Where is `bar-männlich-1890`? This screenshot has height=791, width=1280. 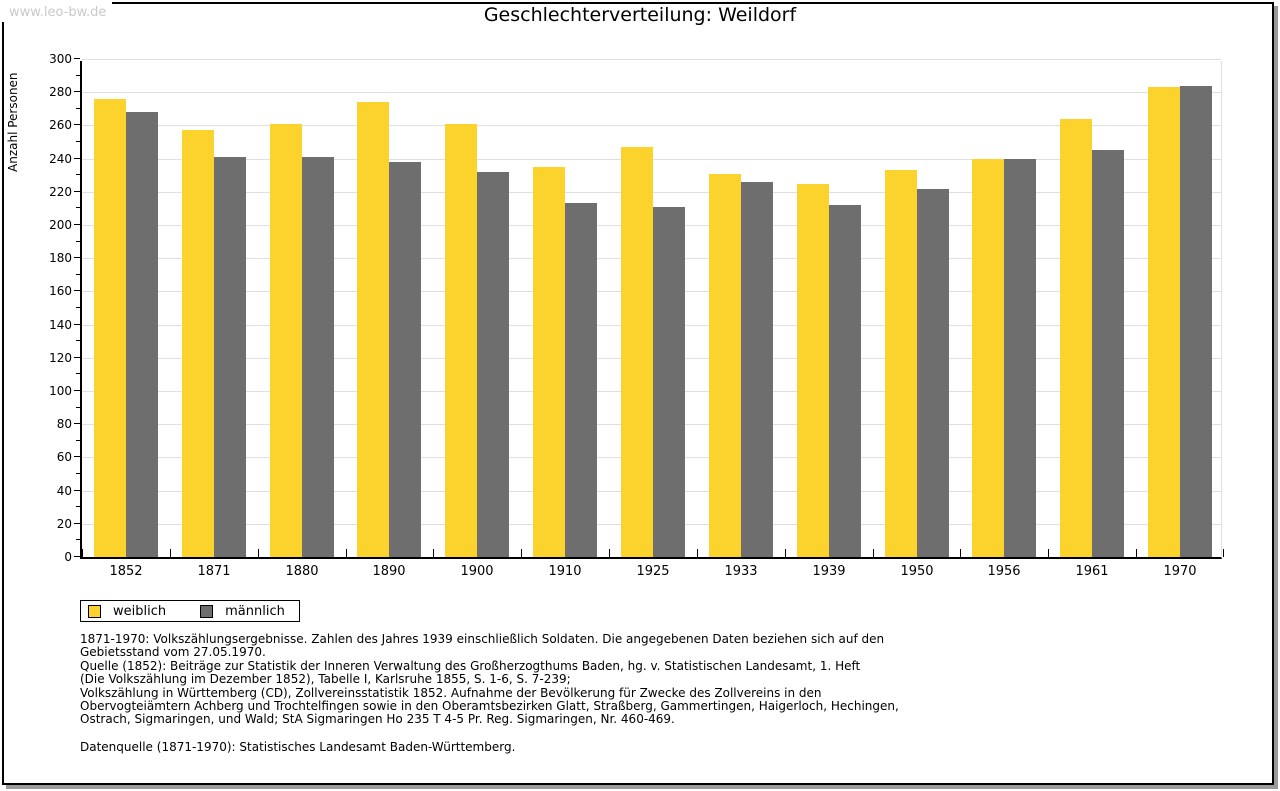
bar-männlich-1890 is located at coordinates (405, 359).